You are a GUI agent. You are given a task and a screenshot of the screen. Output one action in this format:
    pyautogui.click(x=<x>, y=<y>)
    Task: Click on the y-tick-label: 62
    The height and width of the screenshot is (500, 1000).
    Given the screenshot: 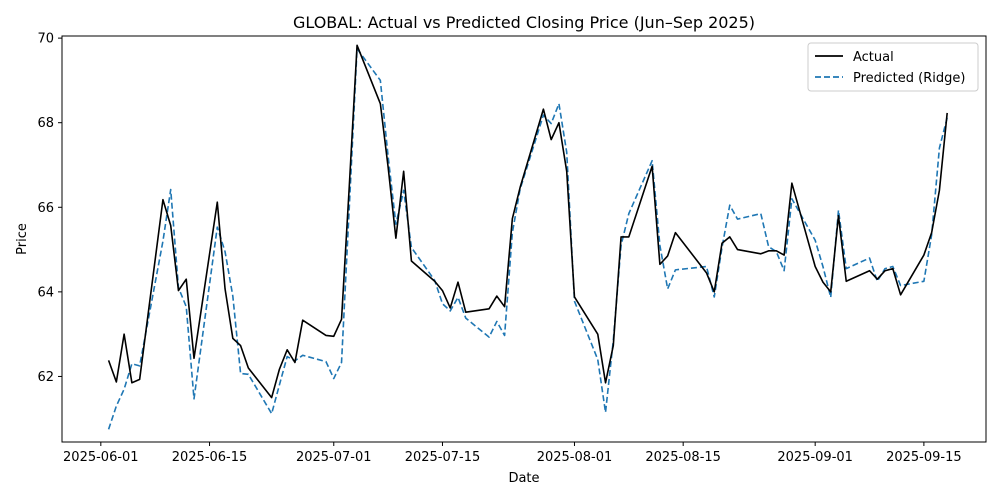 What is the action you would take?
    pyautogui.click(x=45, y=377)
    